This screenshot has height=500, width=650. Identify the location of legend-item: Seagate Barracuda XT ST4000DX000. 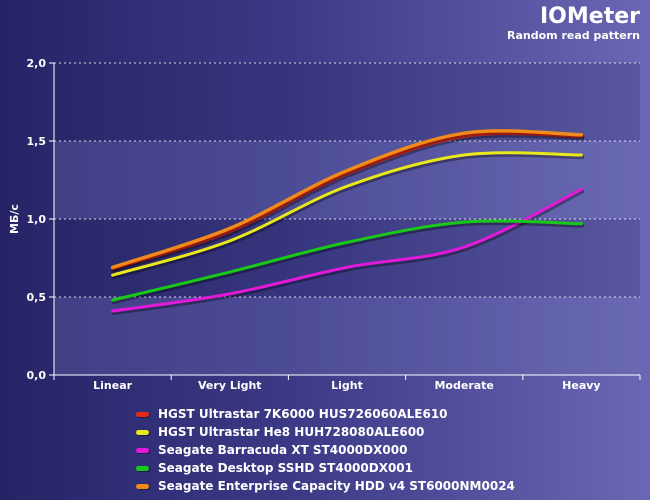
(325, 450).